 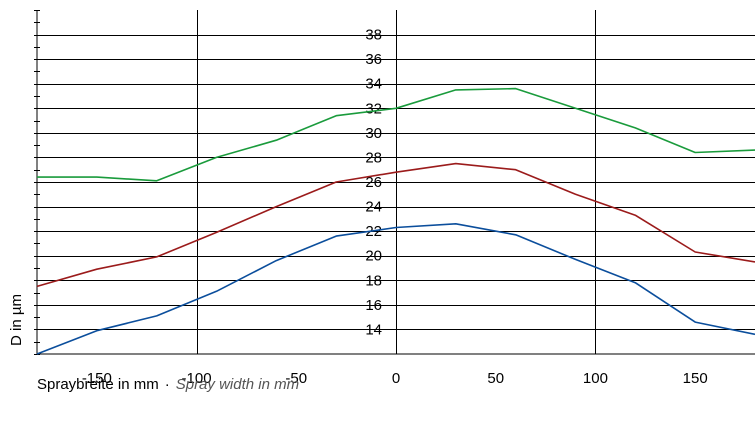 I want to click on y-axis-minor-ticks, so click(x=37, y=182).